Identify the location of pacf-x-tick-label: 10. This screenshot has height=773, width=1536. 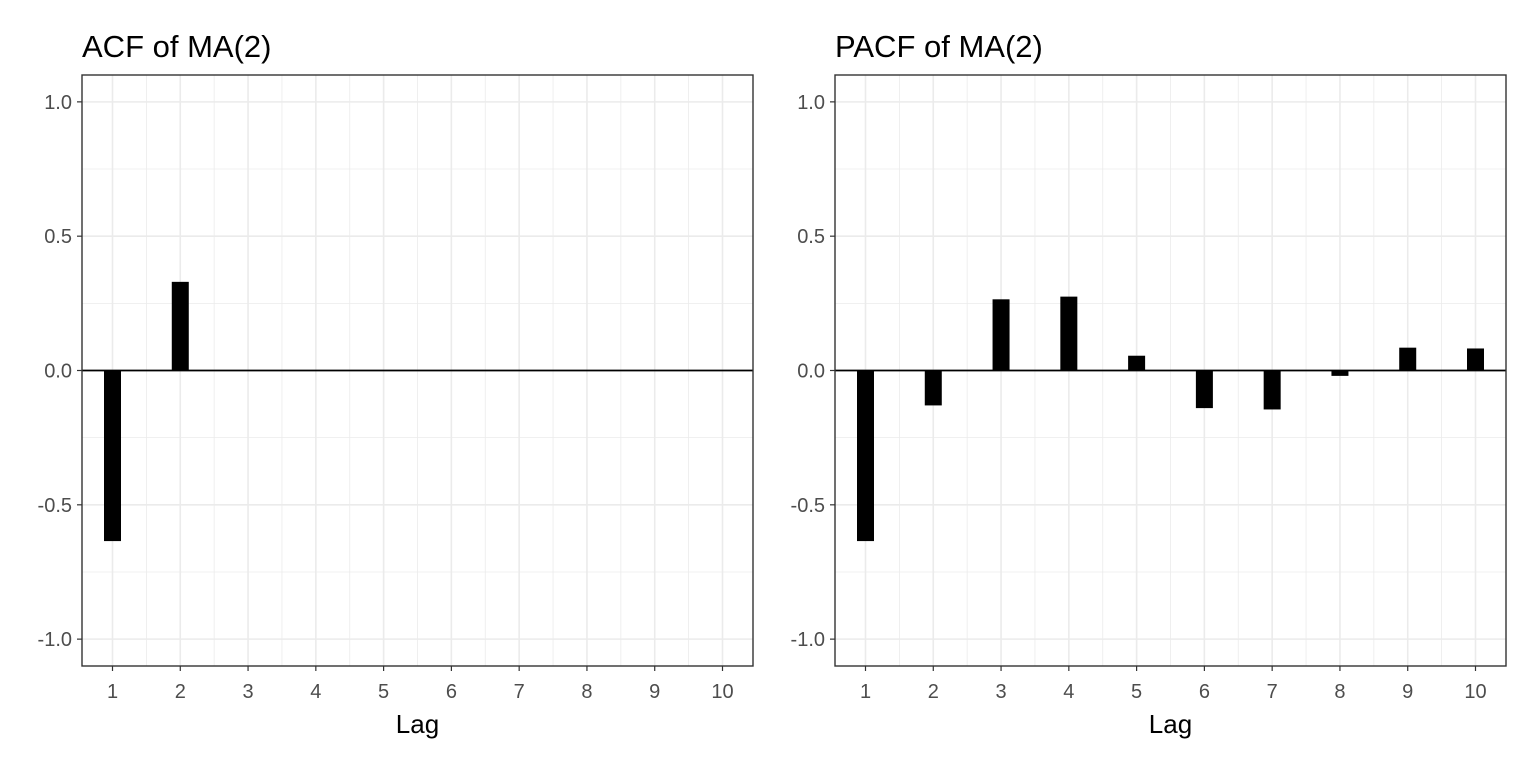
(1475, 692).